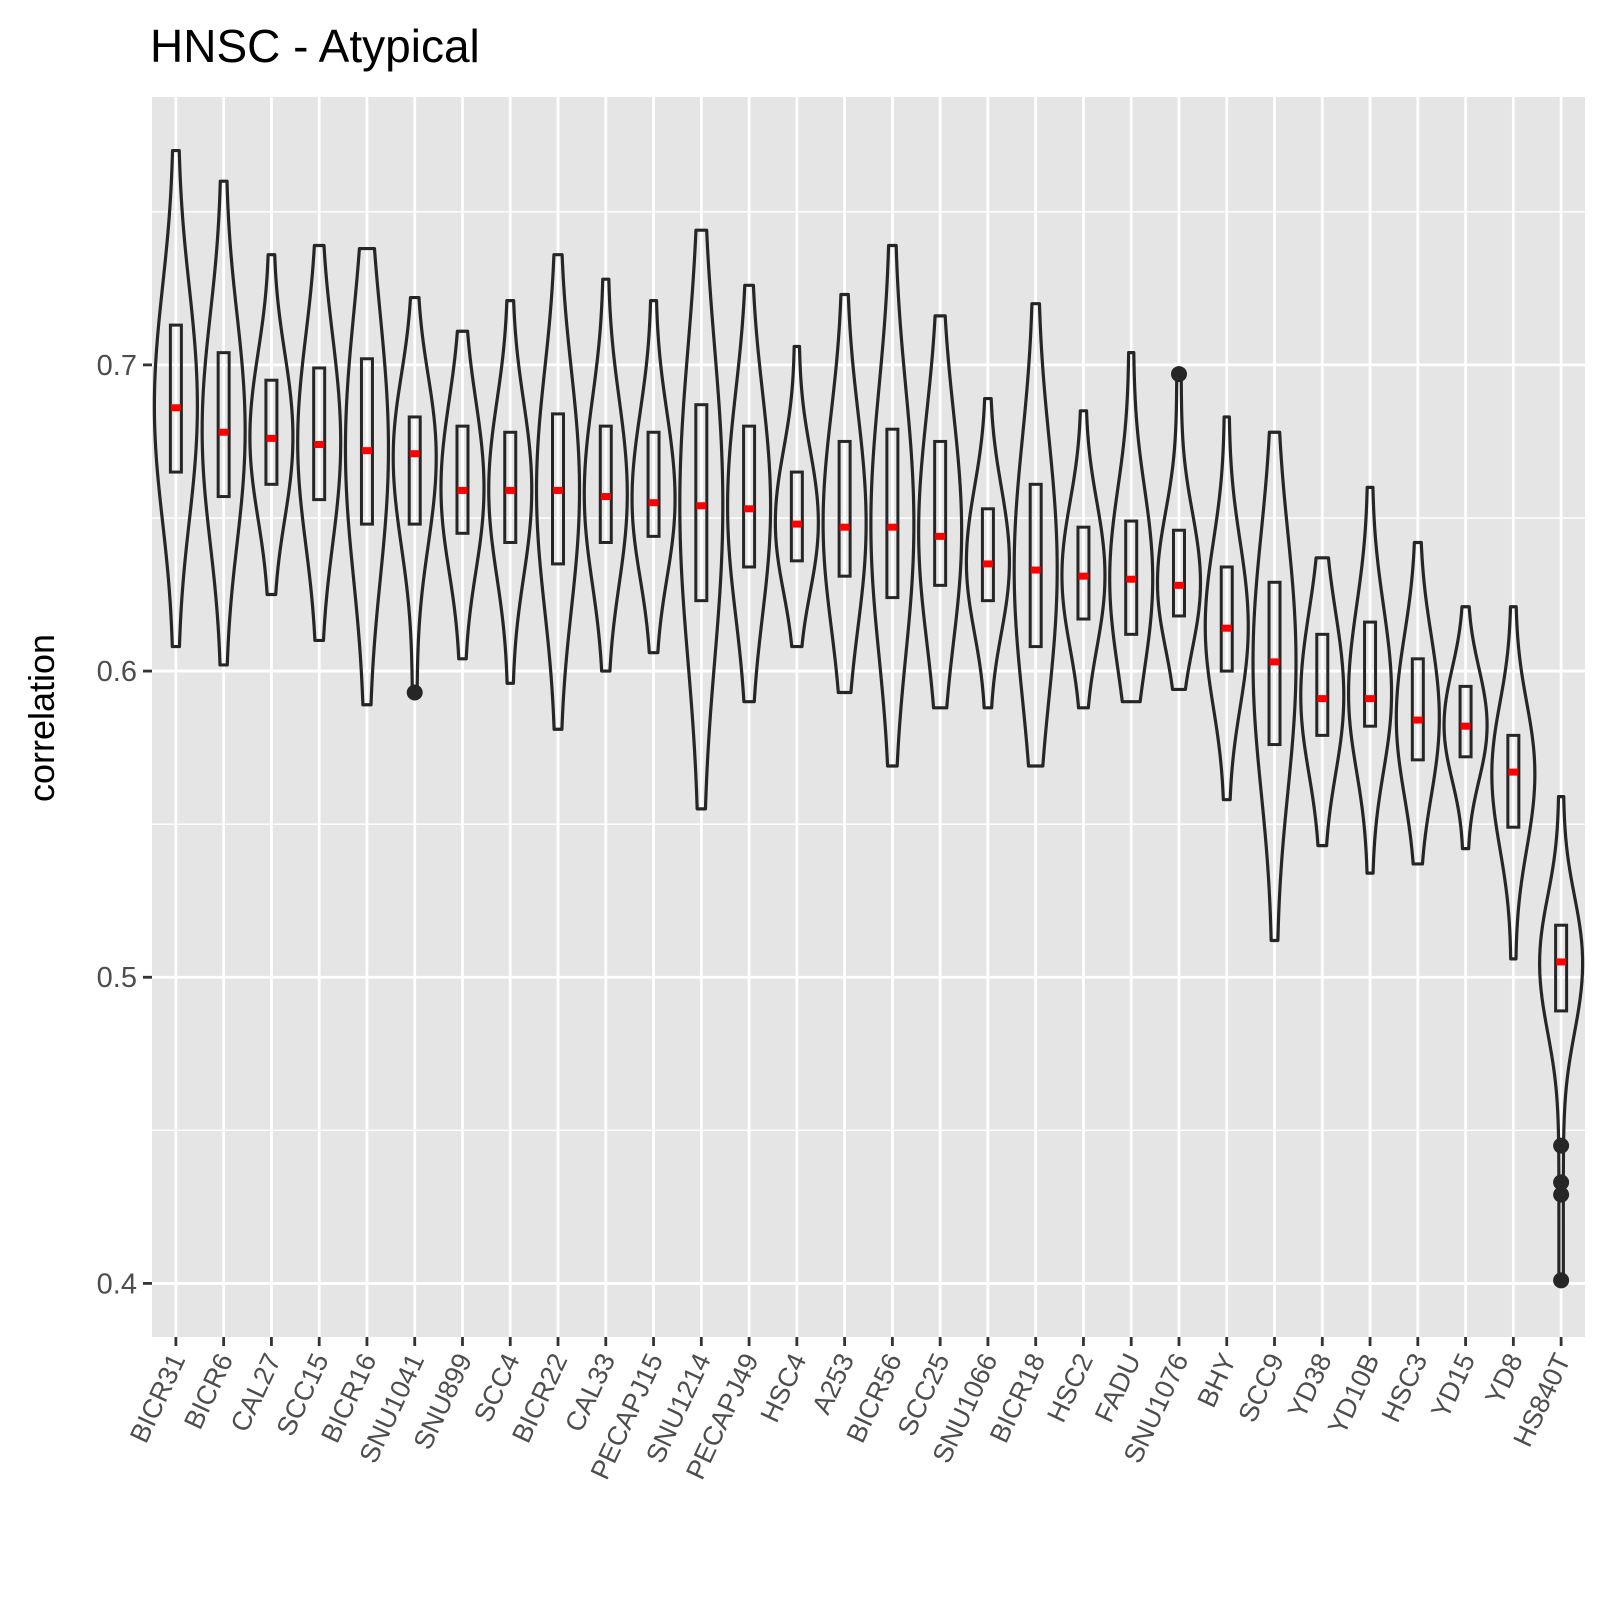 The height and width of the screenshot is (1600, 1600). I want to click on violin-BICR31, so click(175, 398).